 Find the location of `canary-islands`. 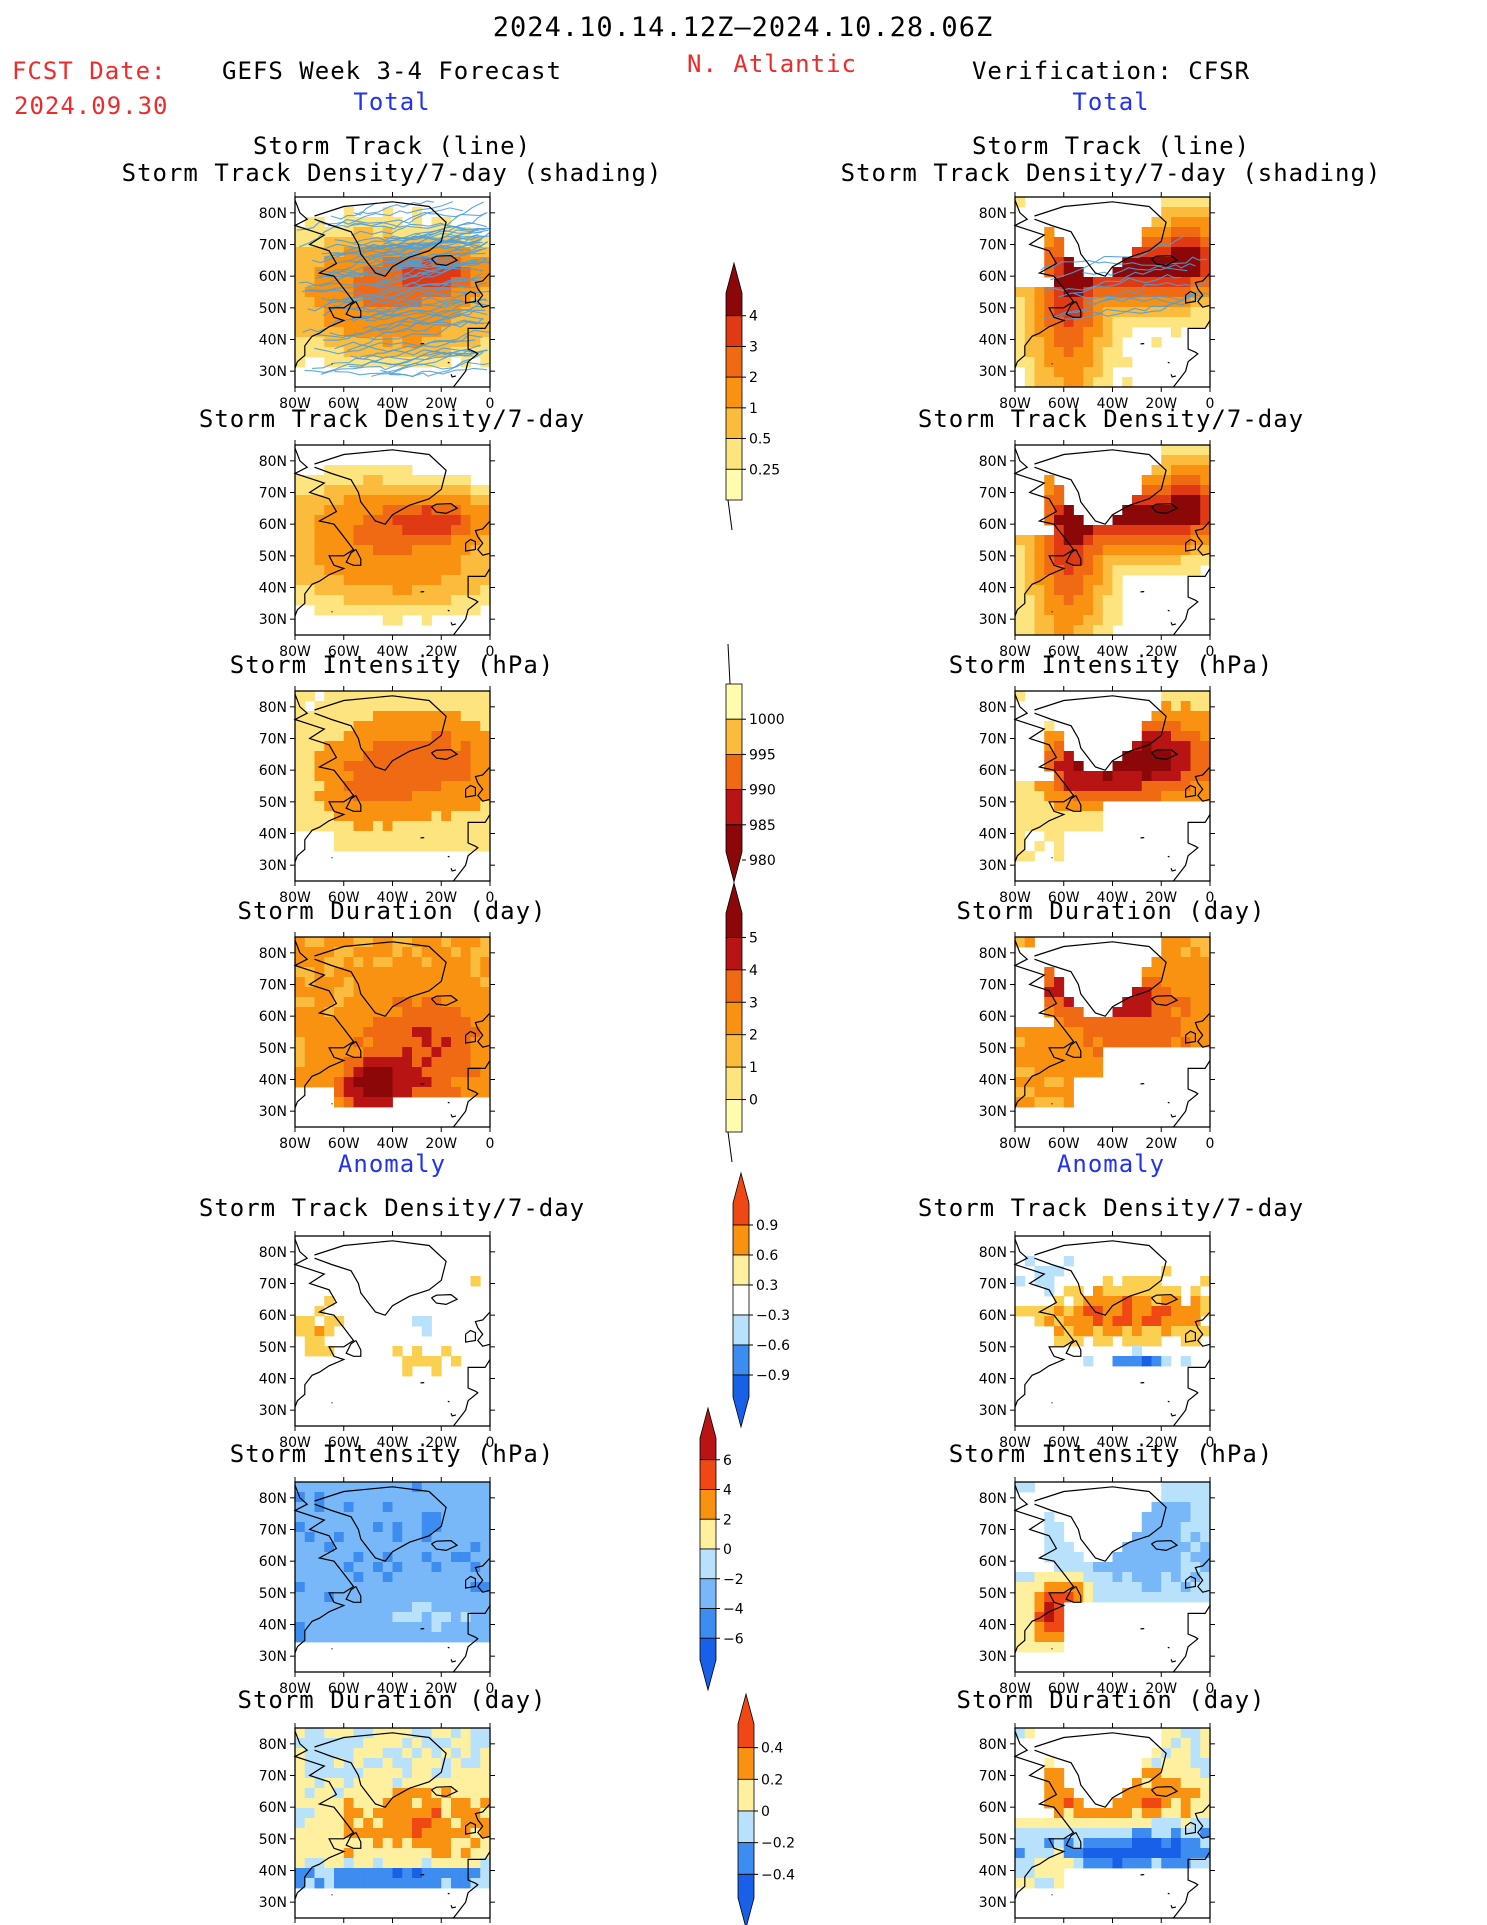

canary-islands is located at coordinates (1173, 1907).